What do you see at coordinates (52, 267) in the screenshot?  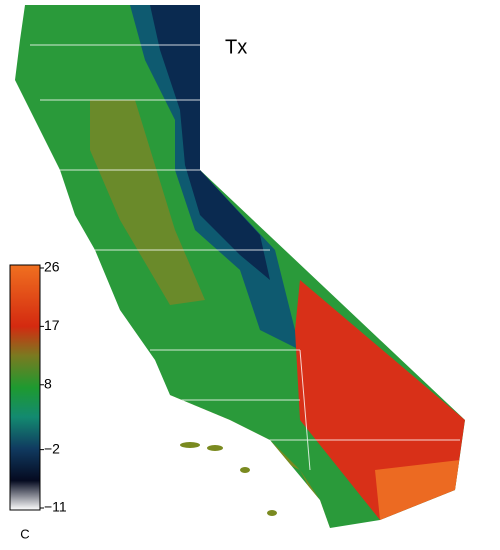 I see `colorbar-tick-label: 26` at bounding box center [52, 267].